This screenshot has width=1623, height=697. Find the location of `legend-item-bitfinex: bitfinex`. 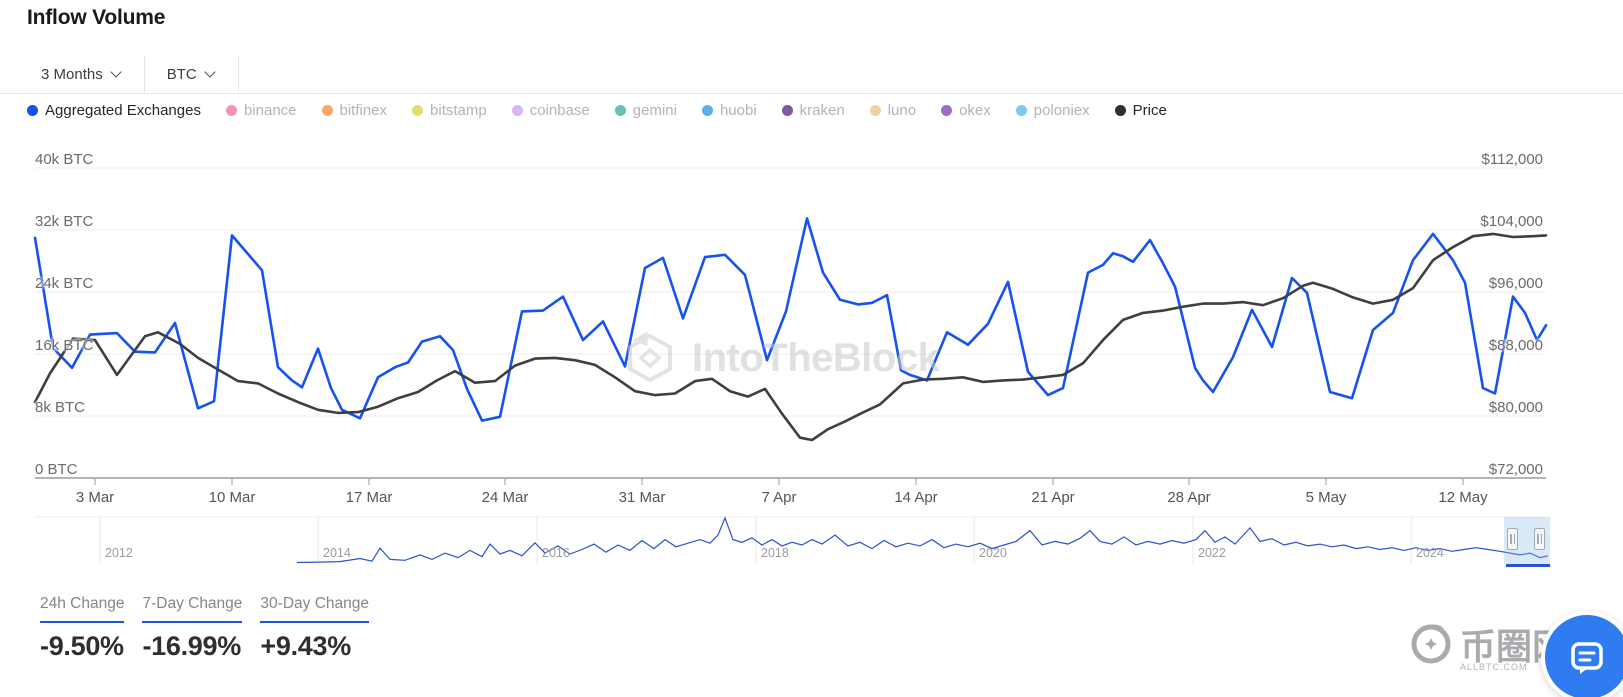

legend-item-bitfinex: bitfinex is located at coordinates (354, 110).